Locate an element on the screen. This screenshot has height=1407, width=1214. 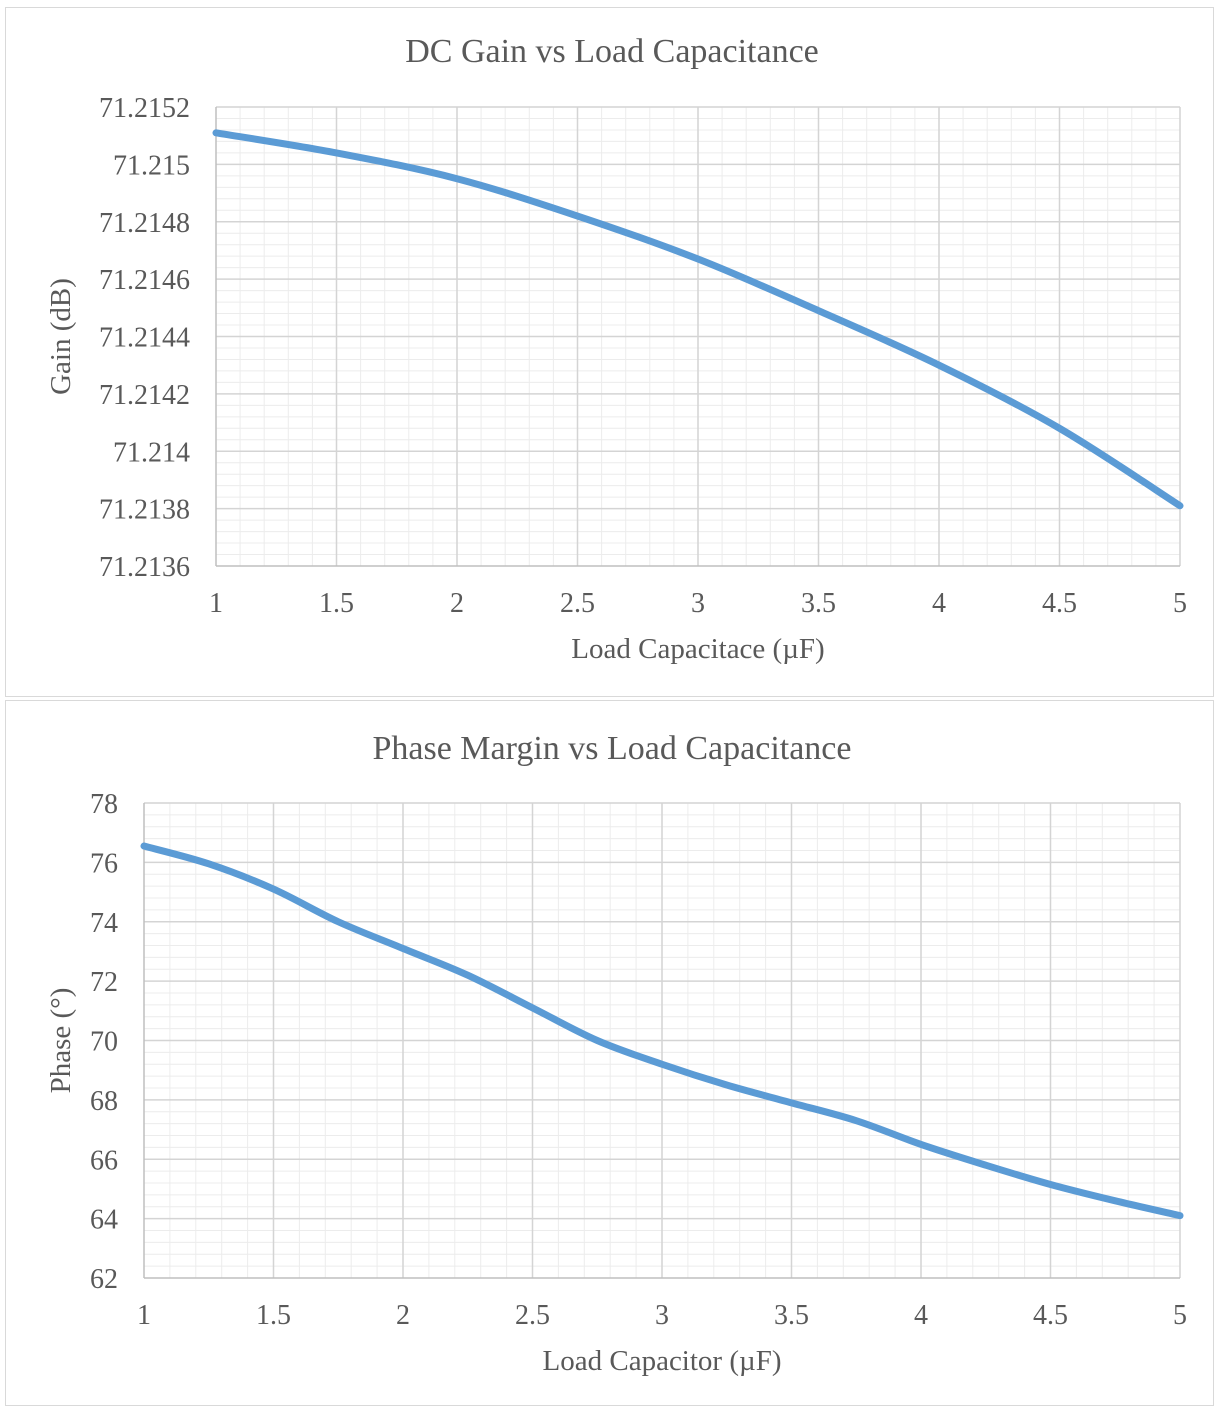
y-tick-label: 71.2136 is located at coordinates (144, 567).